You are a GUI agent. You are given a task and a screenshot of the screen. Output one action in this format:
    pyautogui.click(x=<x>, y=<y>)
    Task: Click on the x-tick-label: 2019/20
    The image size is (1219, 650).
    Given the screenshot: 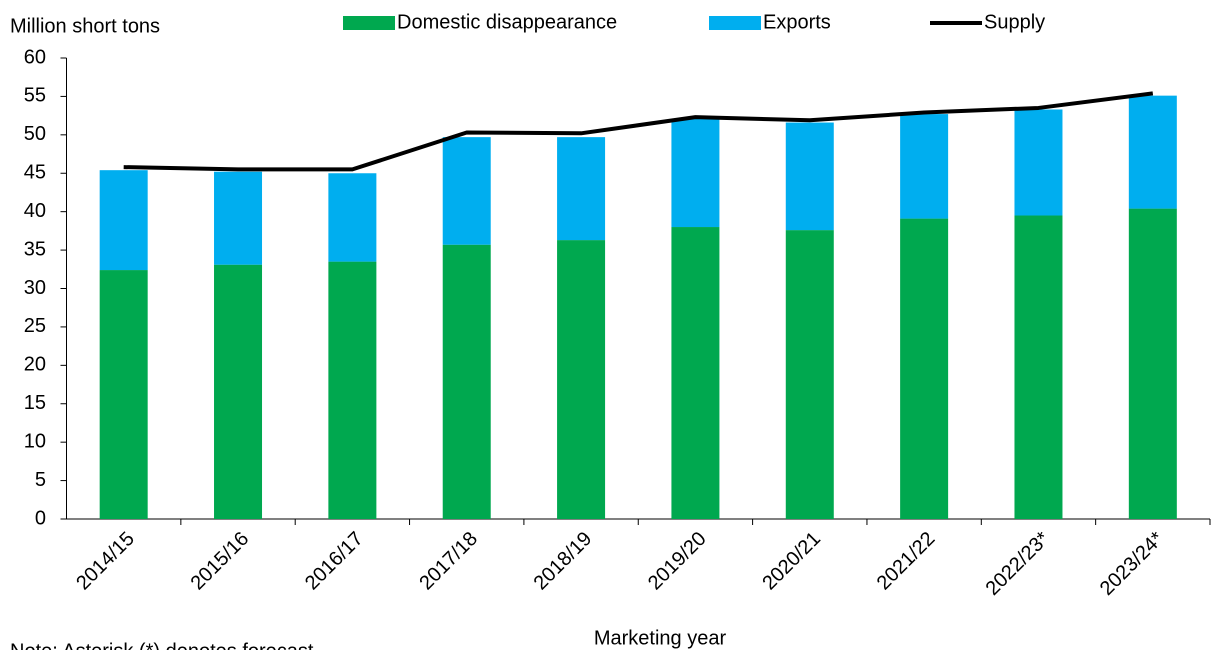 What is the action you would take?
    pyautogui.click(x=677, y=561)
    